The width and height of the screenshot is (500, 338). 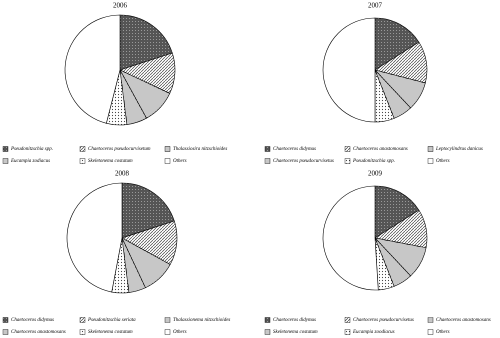 What do you see at coordinates (111, 320) in the screenshot?
I see `legend-label: Pseudonitzschia seriata` at bounding box center [111, 320].